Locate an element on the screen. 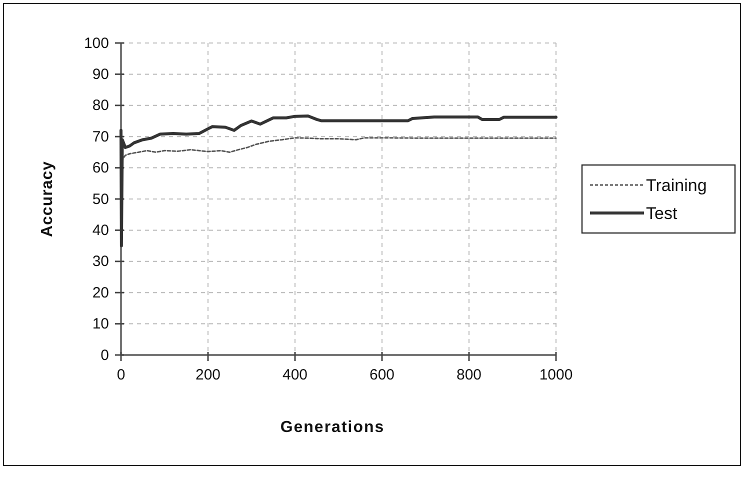  y-tick-label: 10 is located at coordinates (100, 324).